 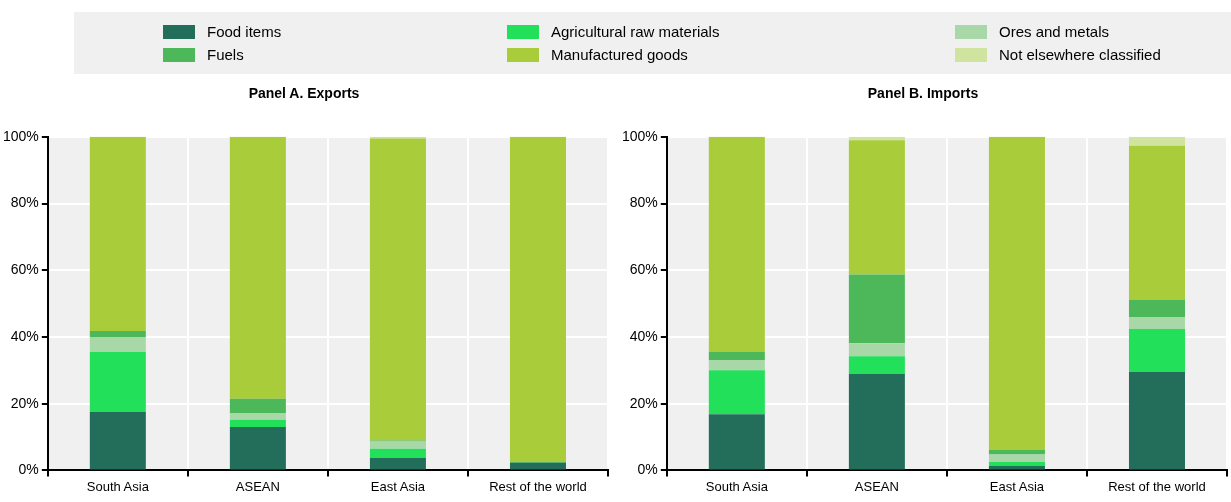 What do you see at coordinates (225, 54) in the screenshot?
I see `legend-label: Fuels` at bounding box center [225, 54].